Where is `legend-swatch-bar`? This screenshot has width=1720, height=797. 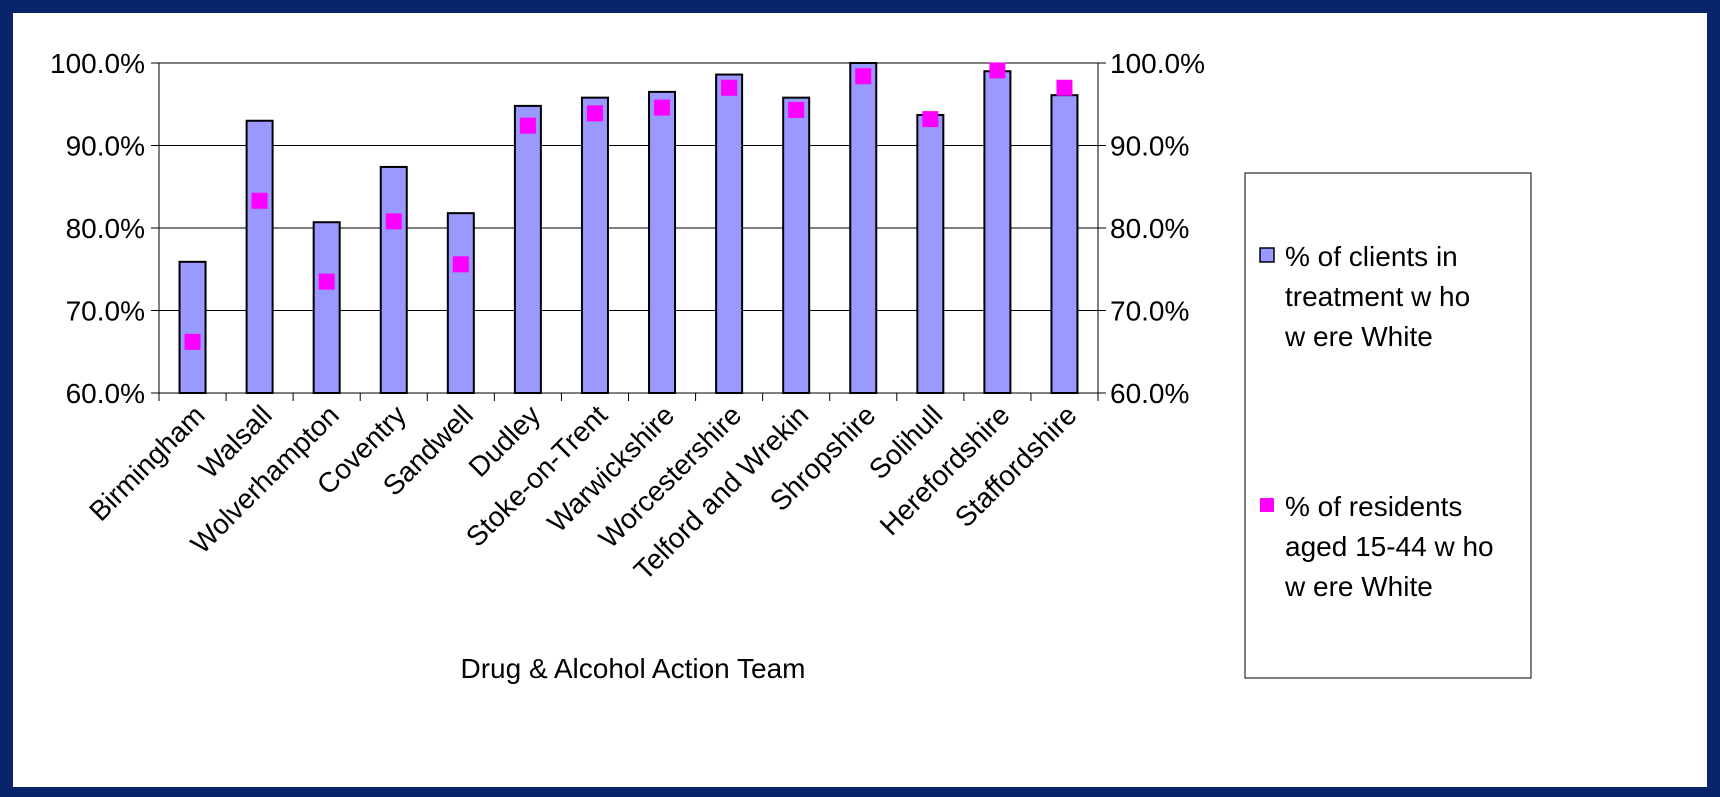
legend-swatch-bar is located at coordinates (1267, 255).